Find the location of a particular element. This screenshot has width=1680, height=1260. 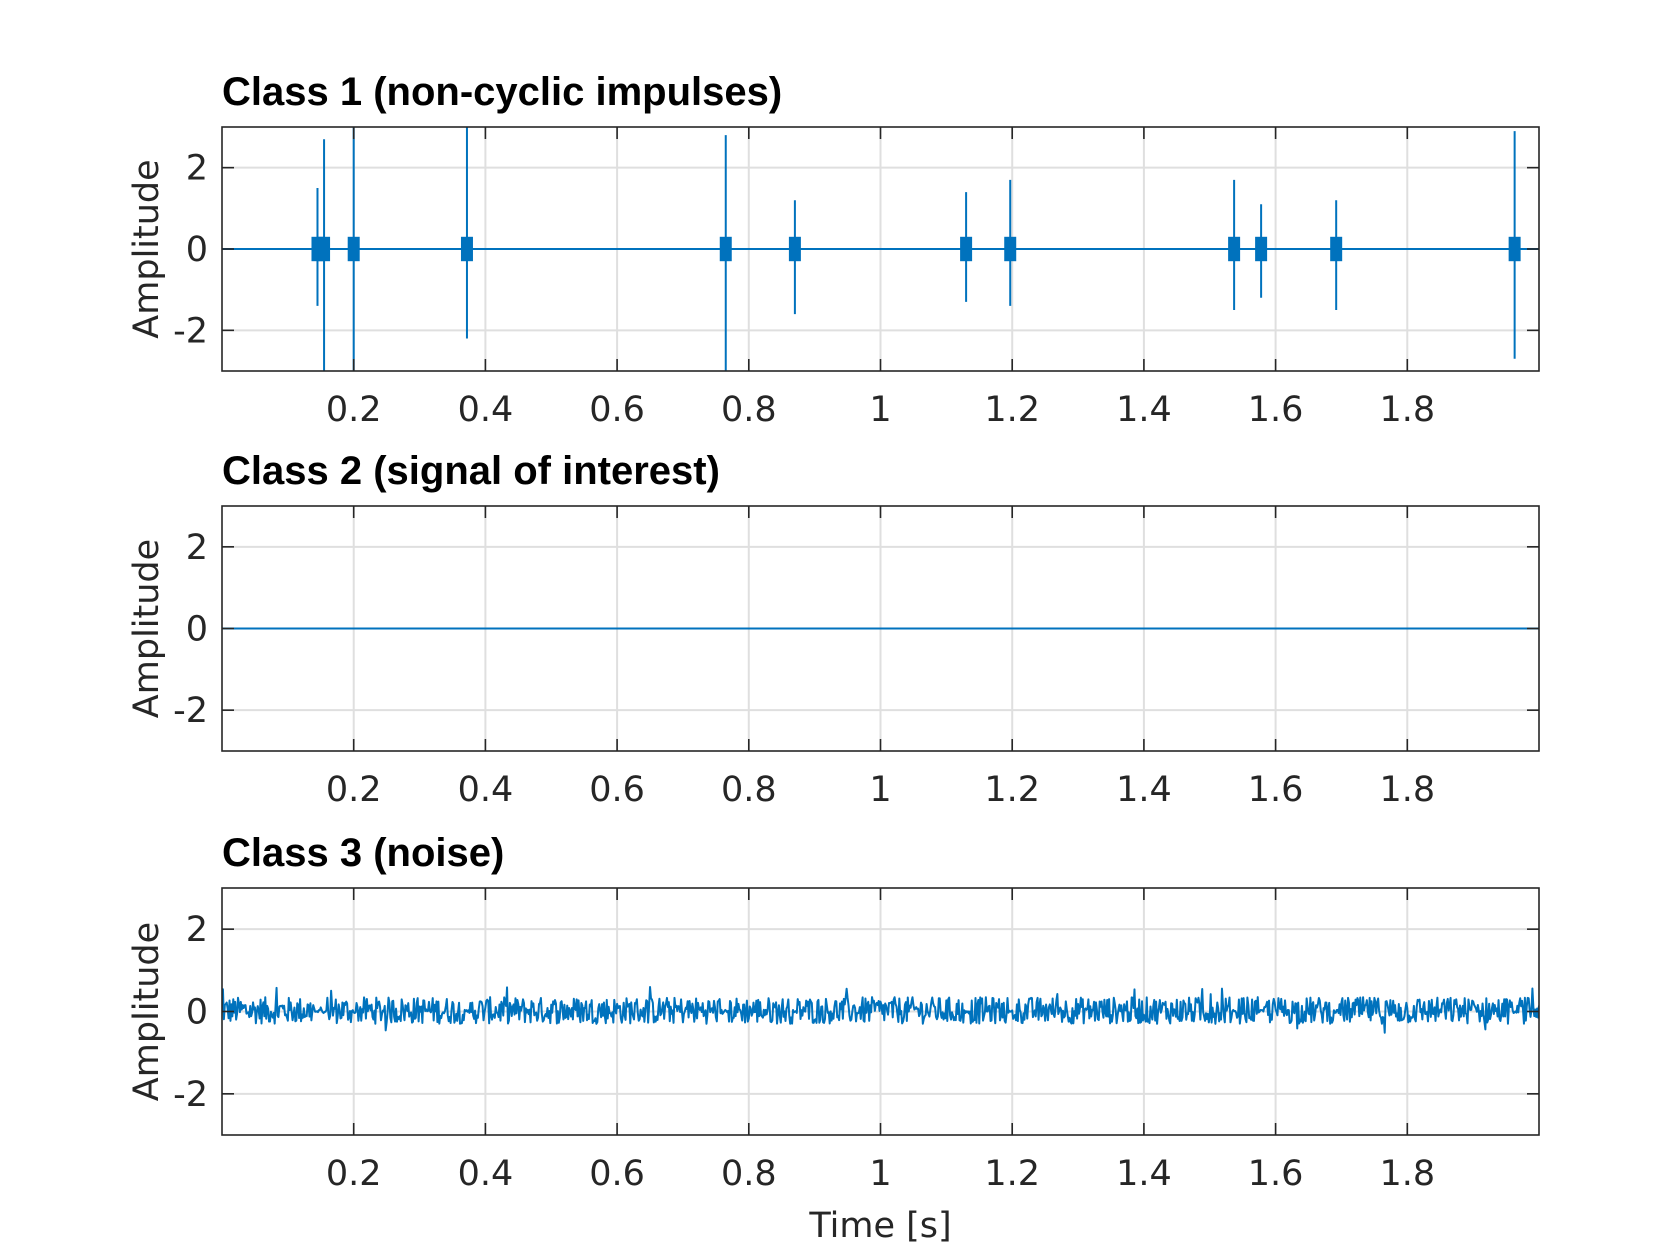

panel-title: Class 3 (noise) is located at coordinates (363, 853).